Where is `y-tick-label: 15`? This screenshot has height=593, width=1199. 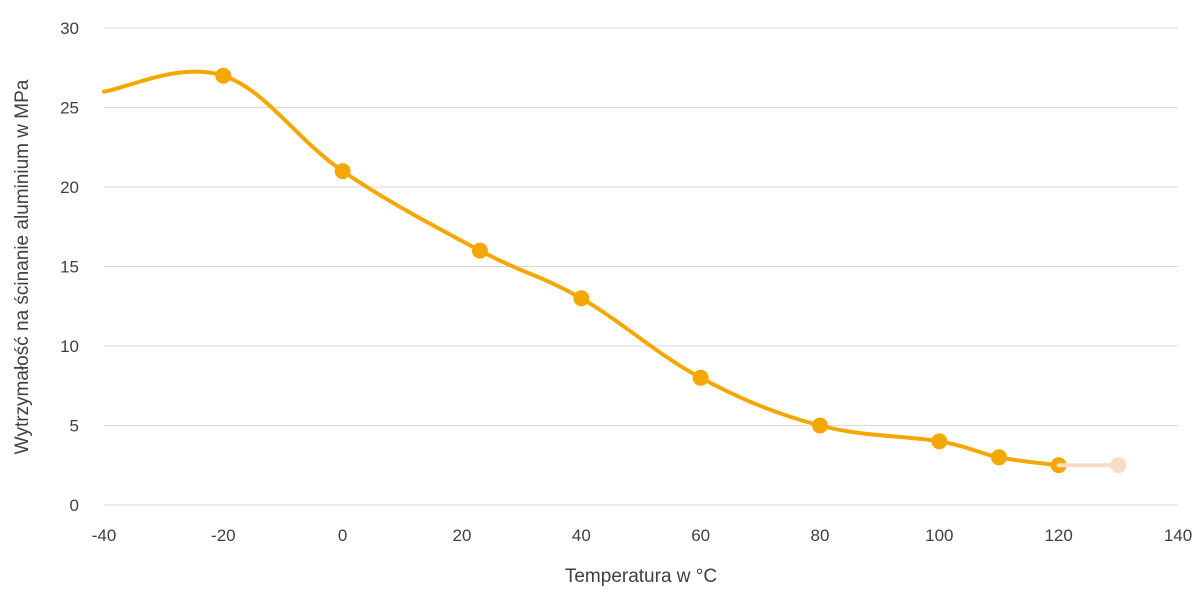 y-tick-label: 15 is located at coordinates (69, 267).